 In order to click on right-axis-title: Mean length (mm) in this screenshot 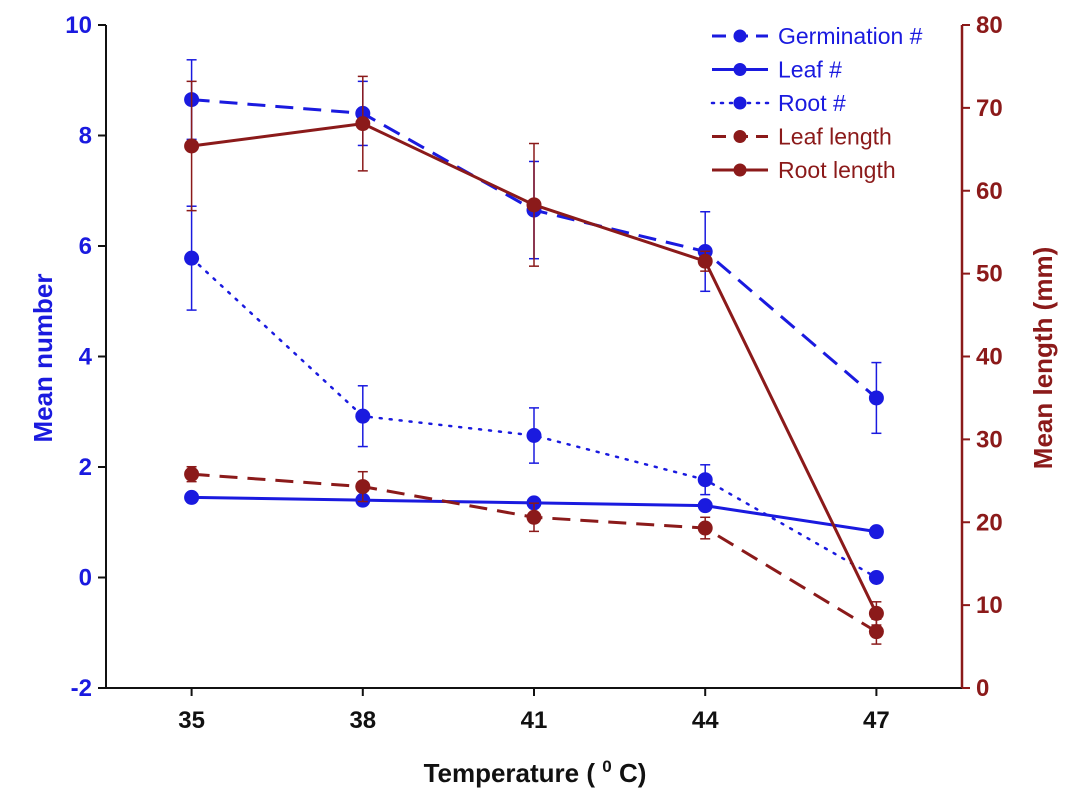, I will do `click(1043, 358)`.